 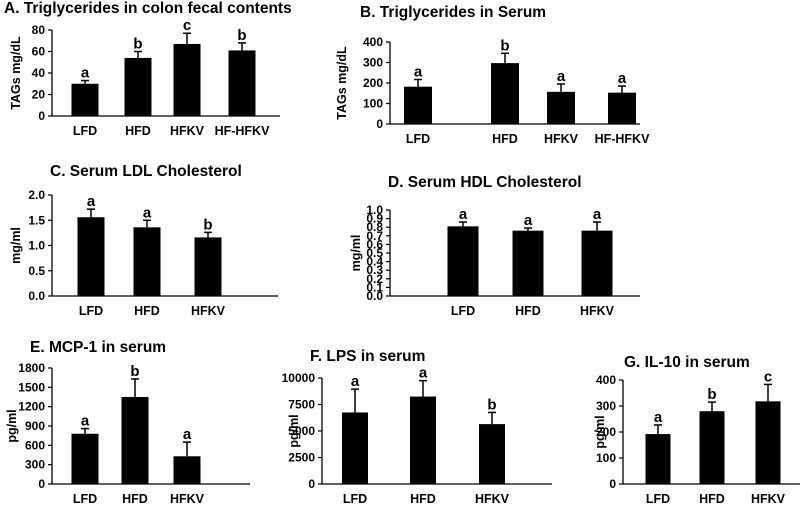 I want to click on panel-c-y-tick-label: 1.5, so click(x=36, y=220).